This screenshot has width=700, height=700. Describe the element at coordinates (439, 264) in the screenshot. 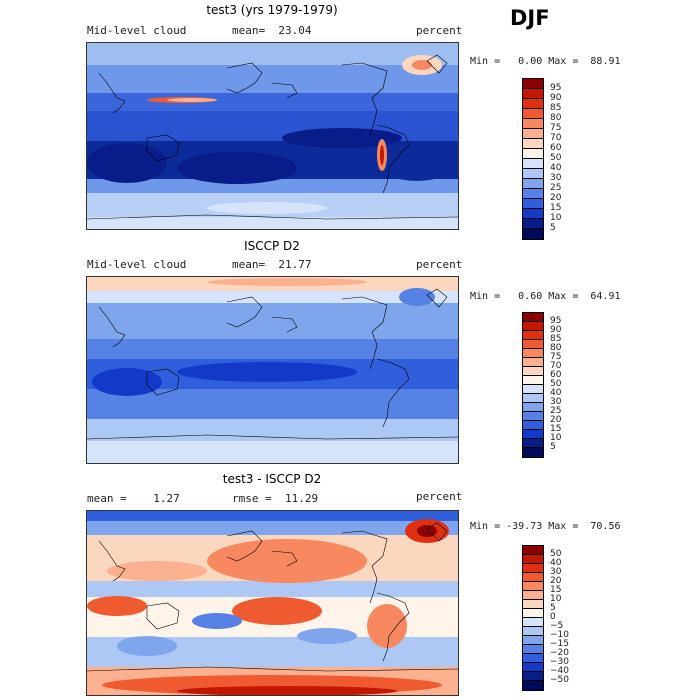

I see `panel-2-units: percent` at that location.